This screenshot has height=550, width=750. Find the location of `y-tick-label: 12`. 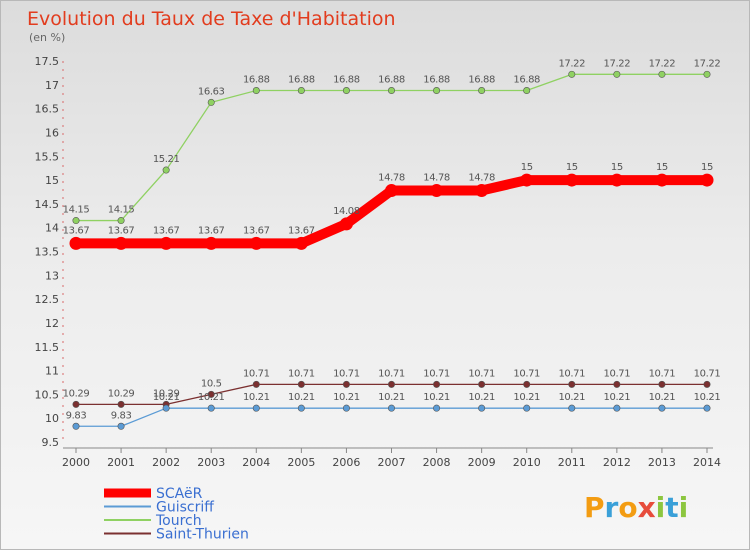

y-tick-label: 12 is located at coordinates (52, 323).